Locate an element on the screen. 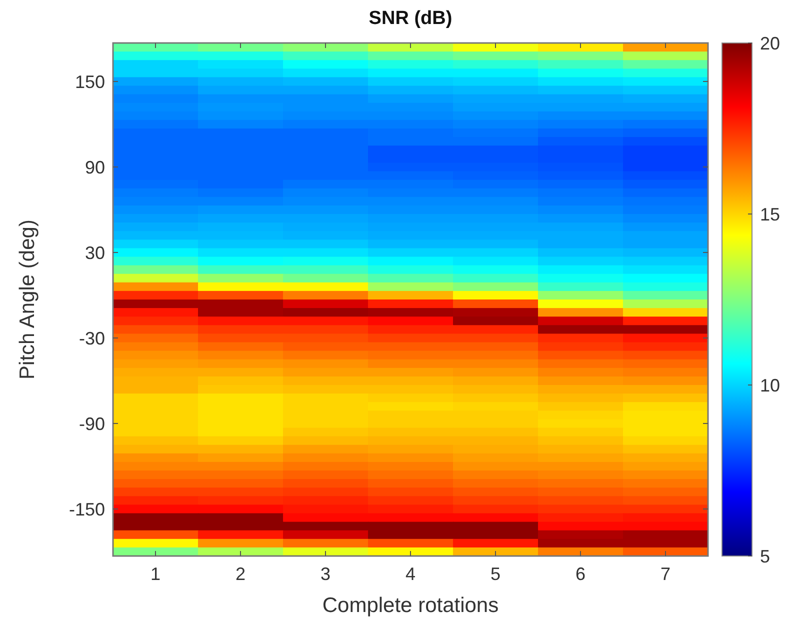  x-tick-label: 4 is located at coordinates (410, 574).